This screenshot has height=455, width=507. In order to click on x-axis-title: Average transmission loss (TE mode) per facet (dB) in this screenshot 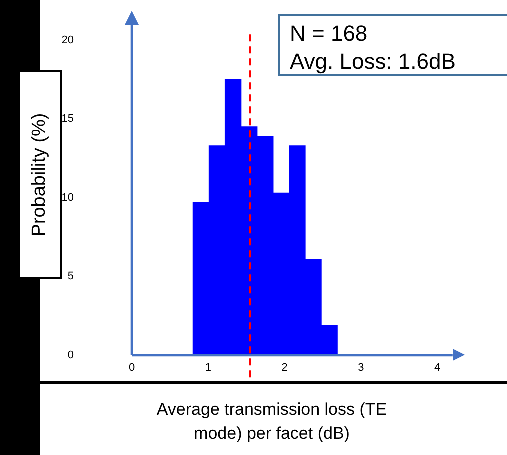, I will do `click(272, 422)`.